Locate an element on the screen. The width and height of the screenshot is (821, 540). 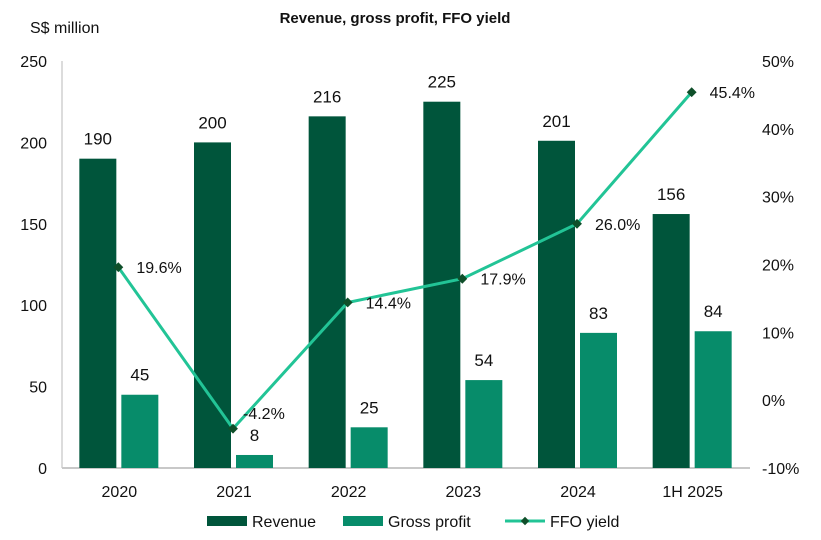
ffo-yield-data-label: 45.4% is located at coordinates (732, 93).